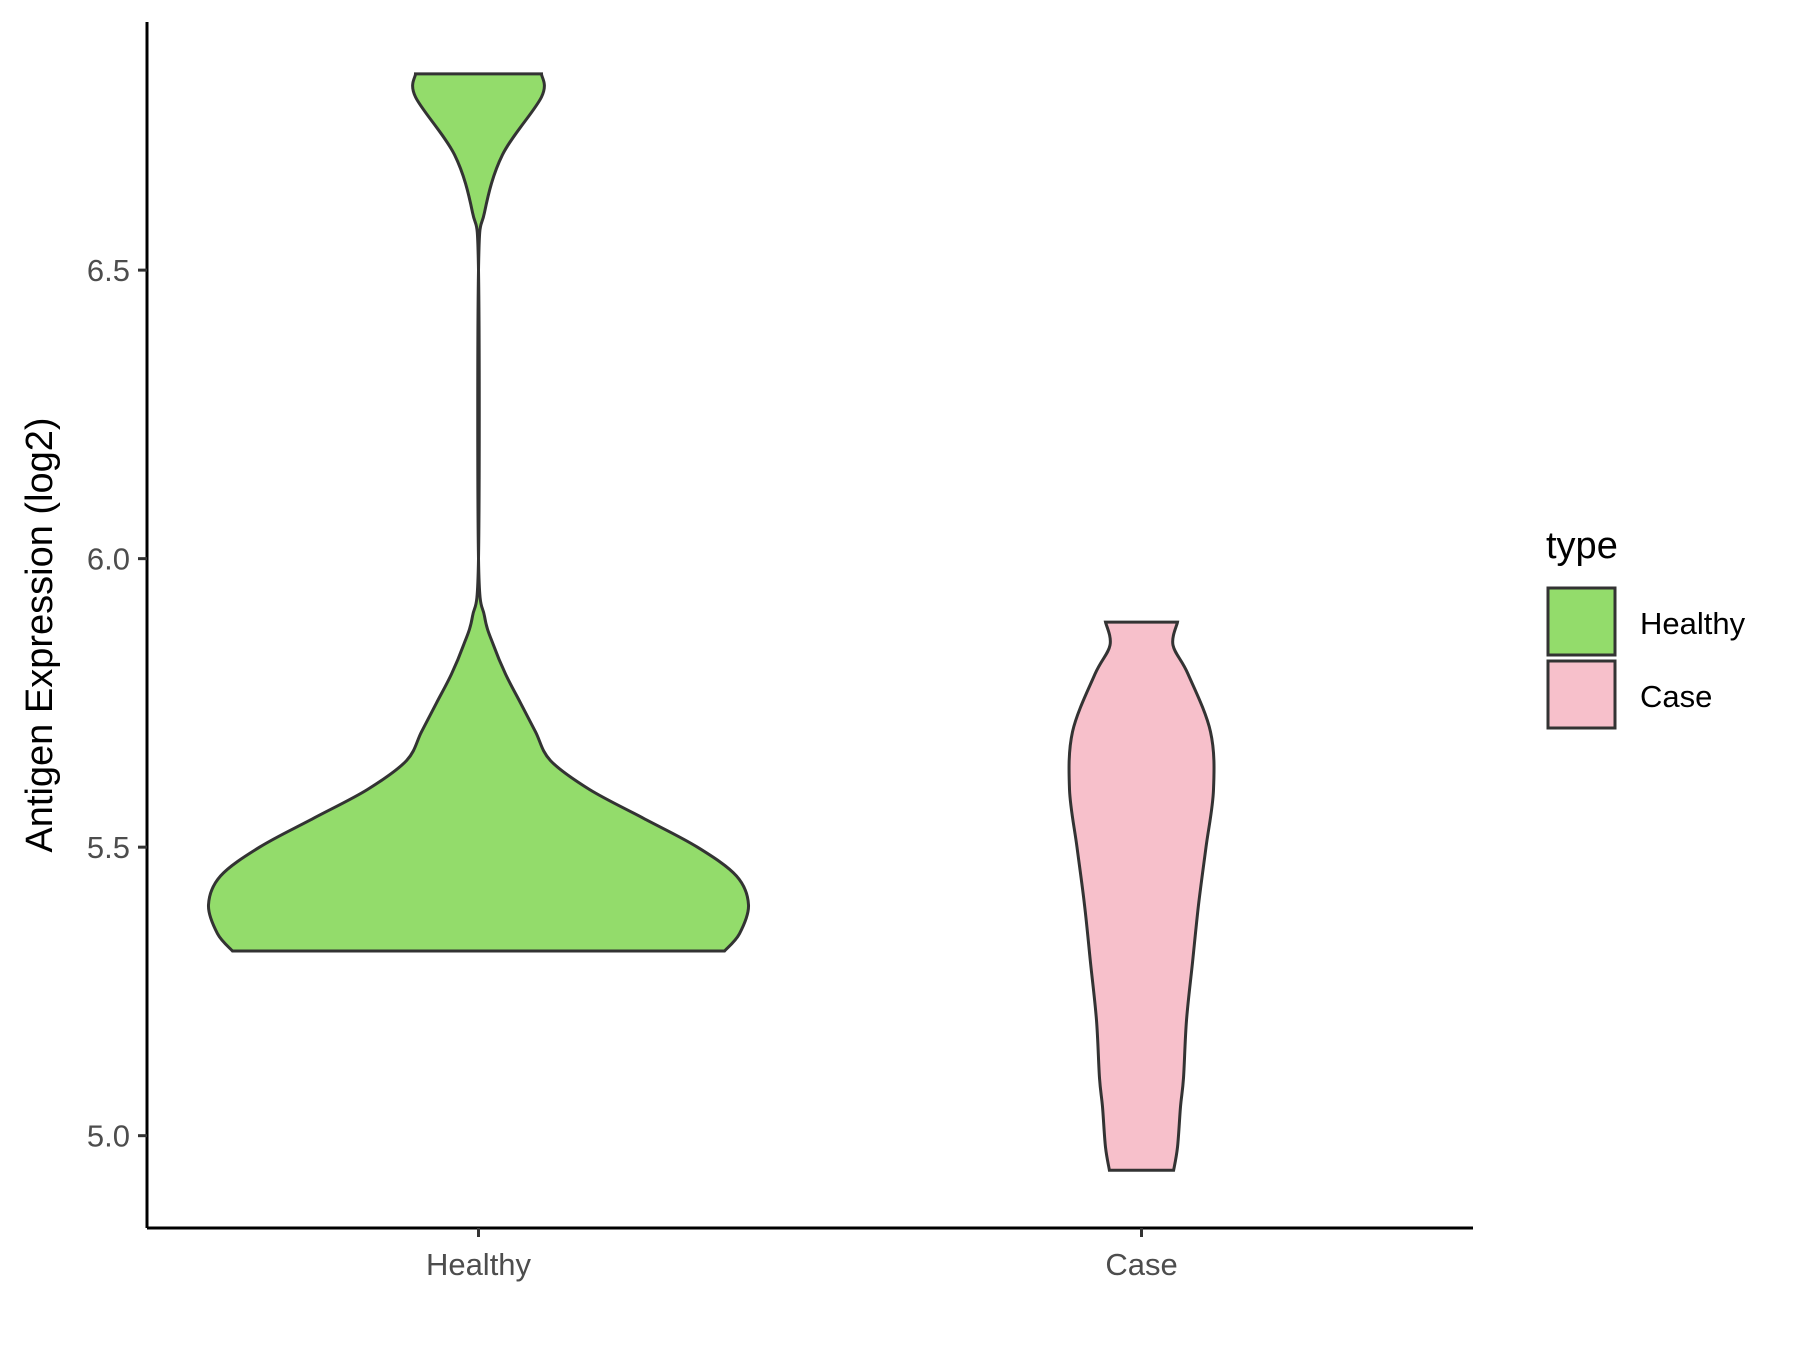 The image size is (1800, 1355). I want to click on y-tick-label: 5.5, so click(108, 847).